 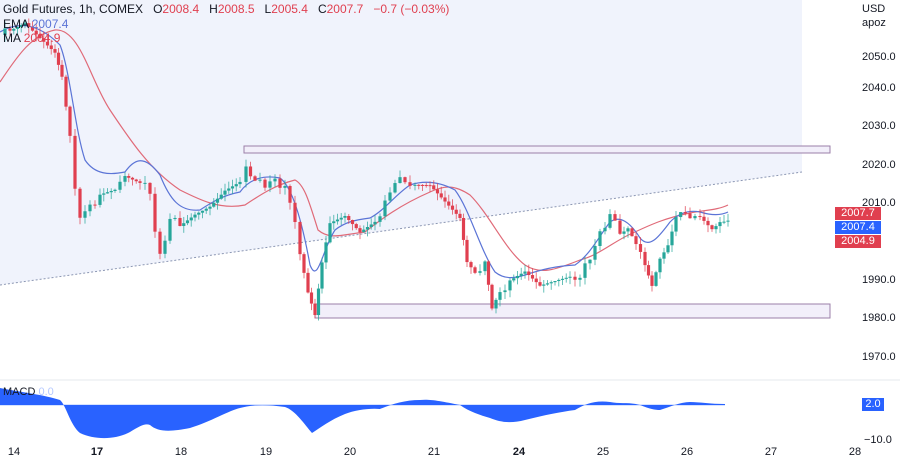 What do you see at coordinates (858, 213) in the screenshot?
I see `close-price-tag: 2007.7` at bounding box center [858, 213].